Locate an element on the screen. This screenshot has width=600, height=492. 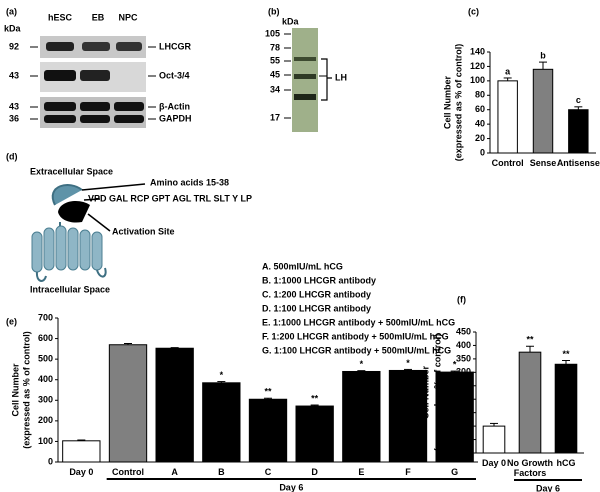
protein-label: LHCGR is located at coordinates (175, 46).